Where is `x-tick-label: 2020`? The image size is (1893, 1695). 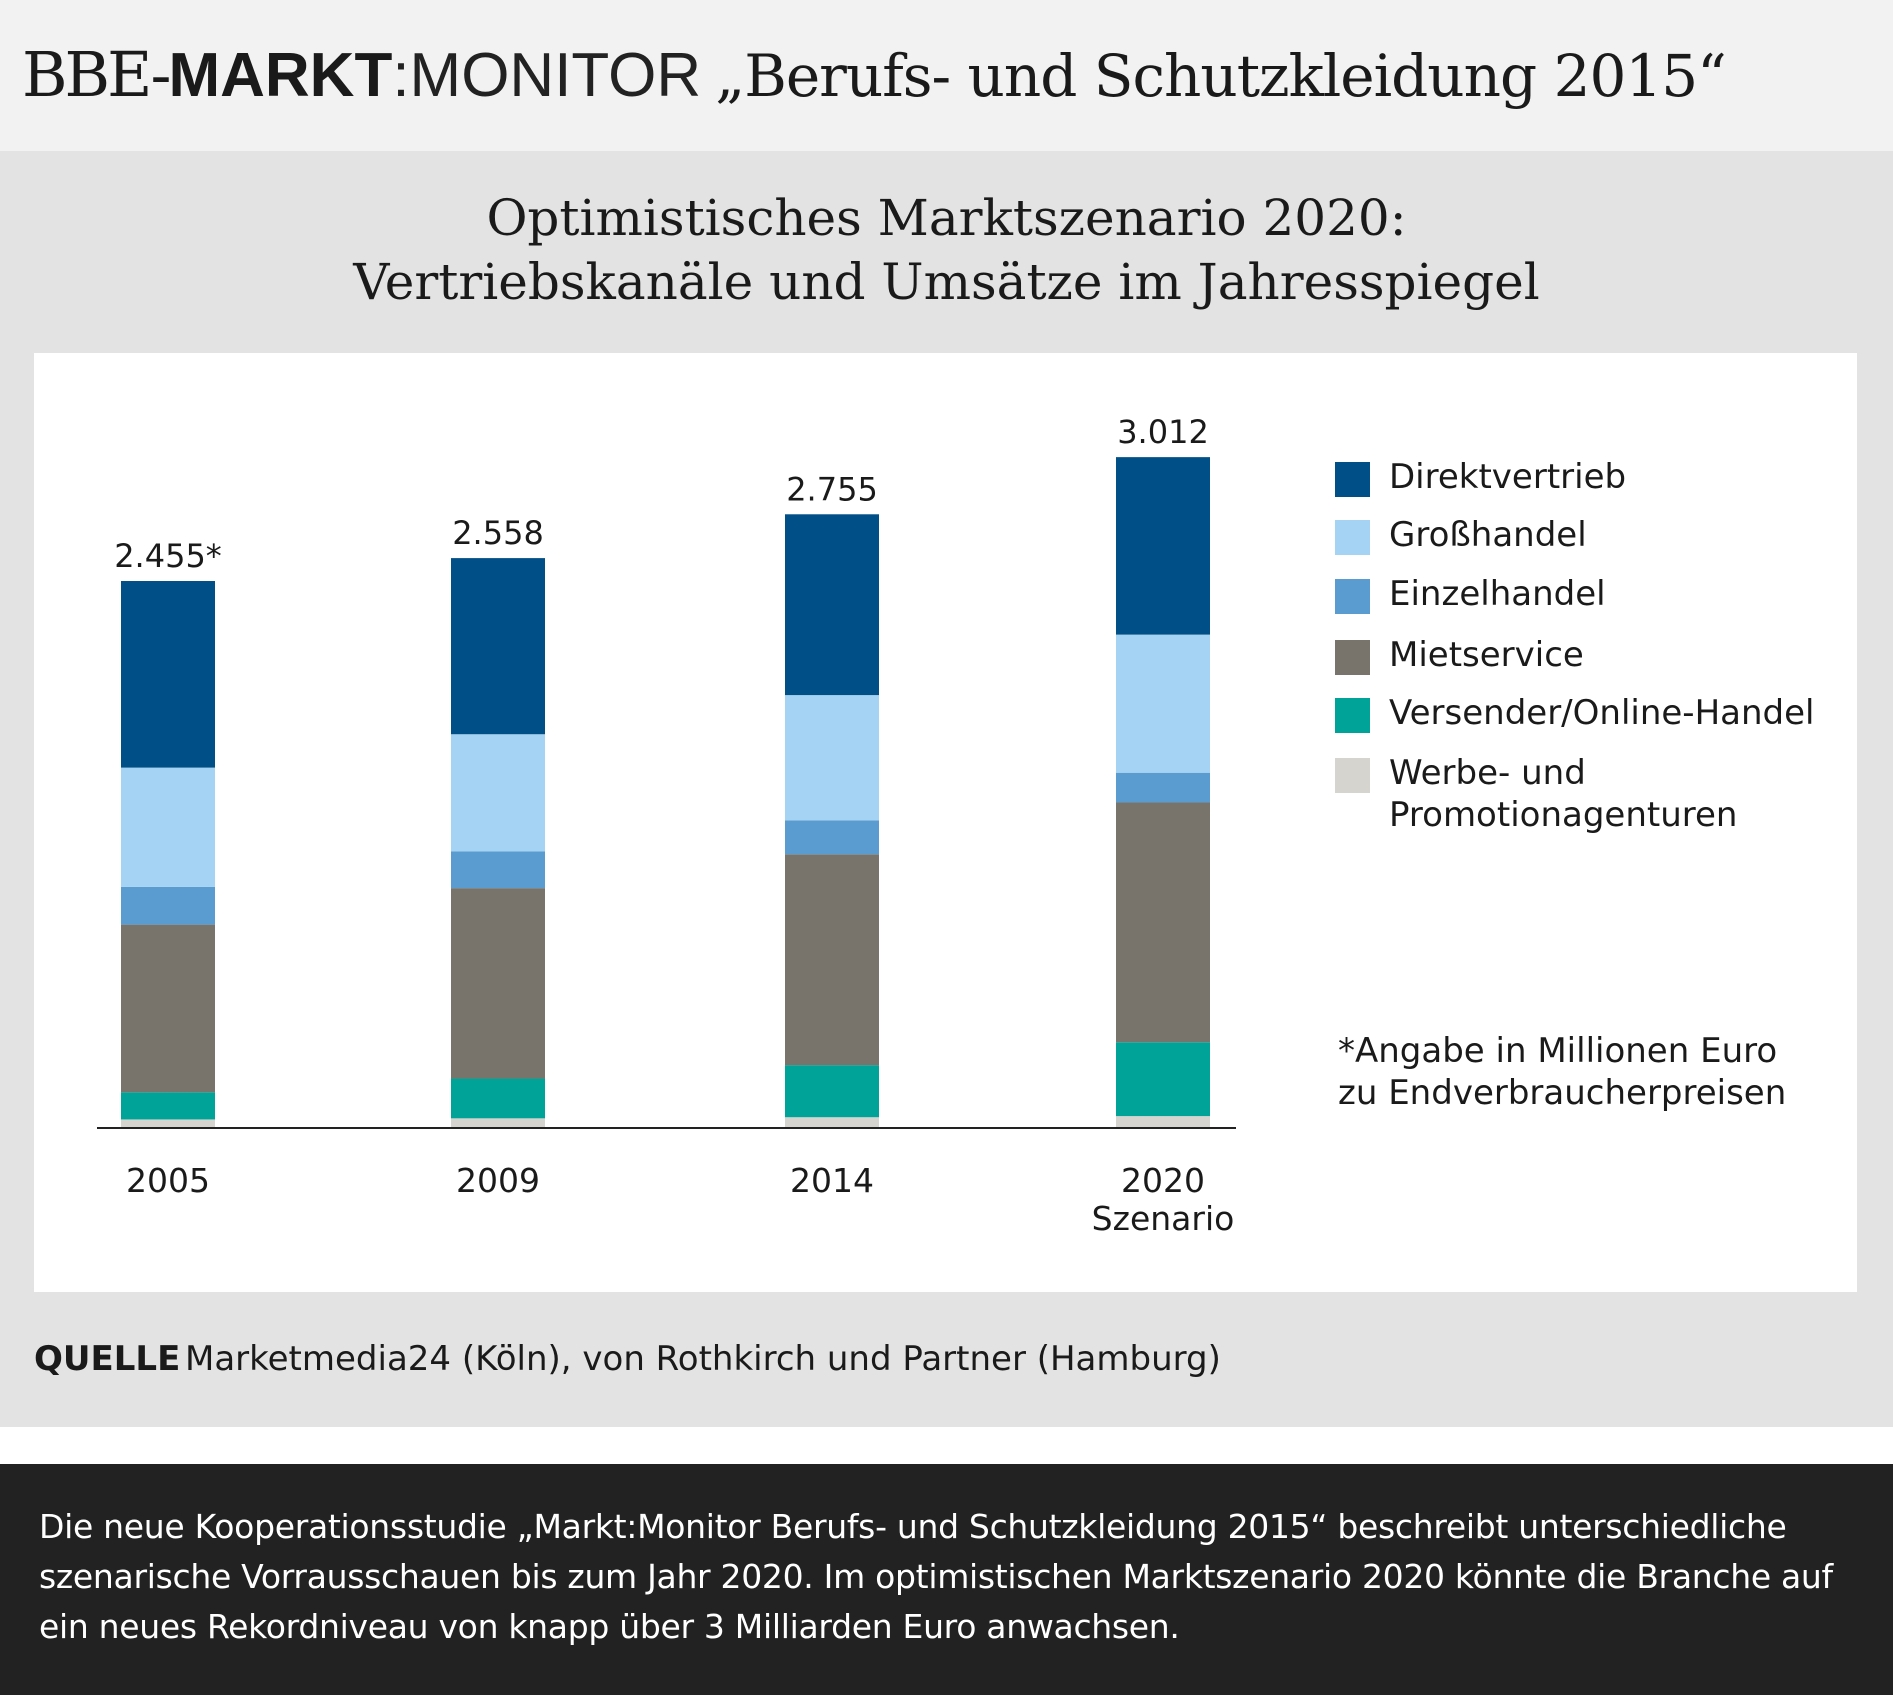 x-tick-label: 2020 is located at coordinates (1163, 1180).